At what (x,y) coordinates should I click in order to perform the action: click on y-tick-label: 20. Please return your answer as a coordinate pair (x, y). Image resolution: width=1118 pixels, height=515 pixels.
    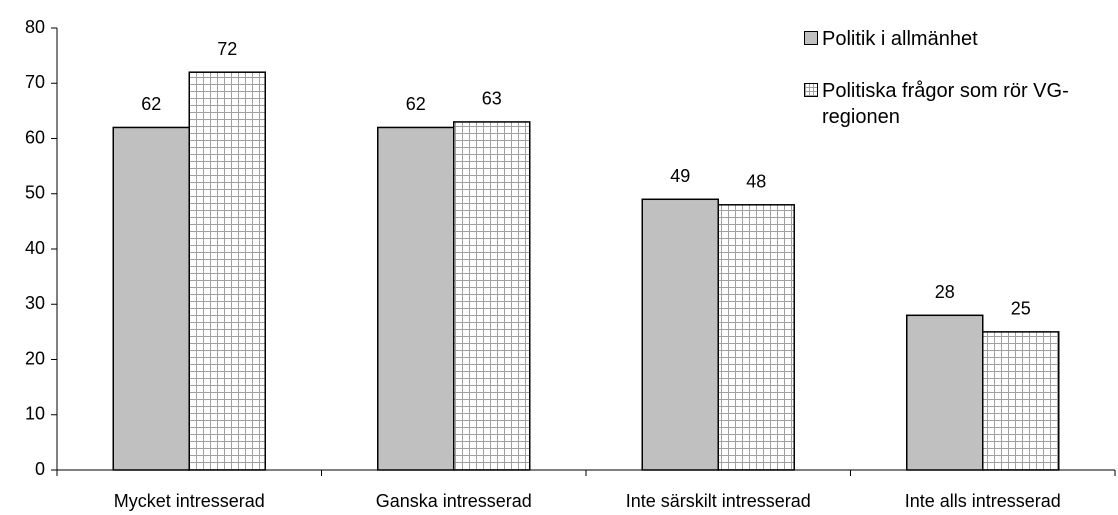
    Looking at the image, I should click on (35, 358).